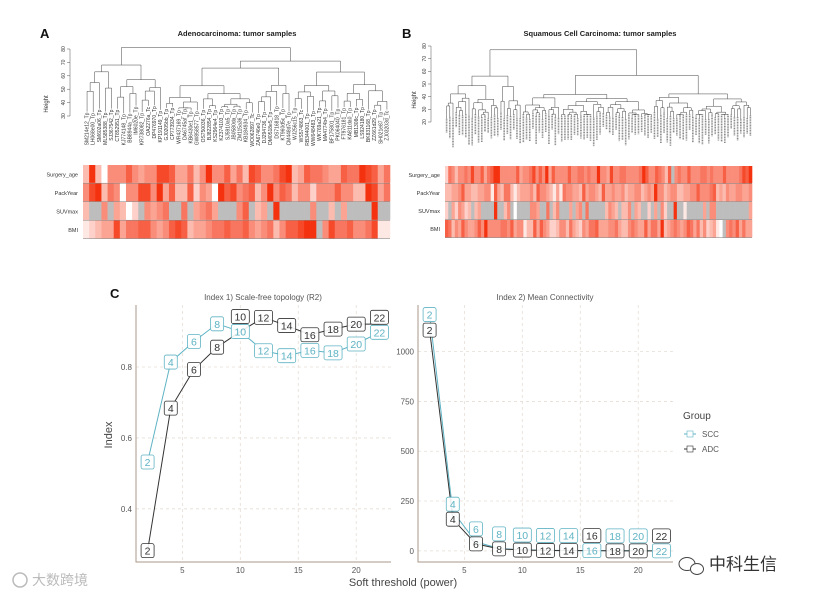  Describe the element at coordinates (63, 175) in the screenshot. I see `heatmap-row-label: Surgery_age` at that location.